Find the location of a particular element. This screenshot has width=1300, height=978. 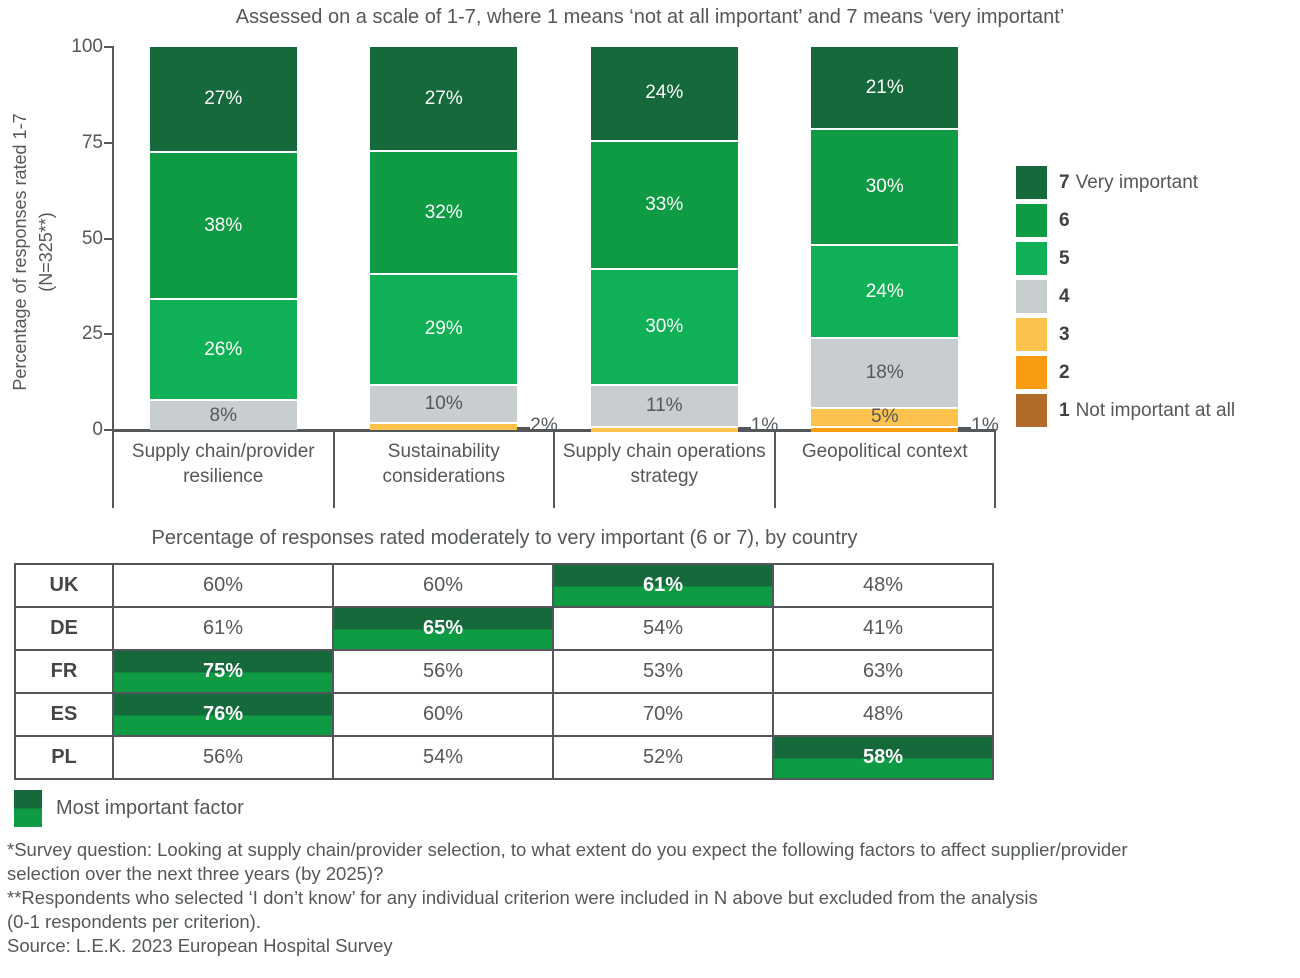

segment-value-label: 18% is located at coordinates (884, 372).